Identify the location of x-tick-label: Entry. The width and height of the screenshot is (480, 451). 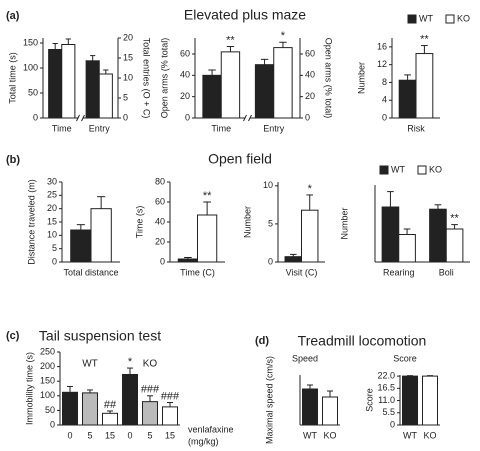
(274, 128).